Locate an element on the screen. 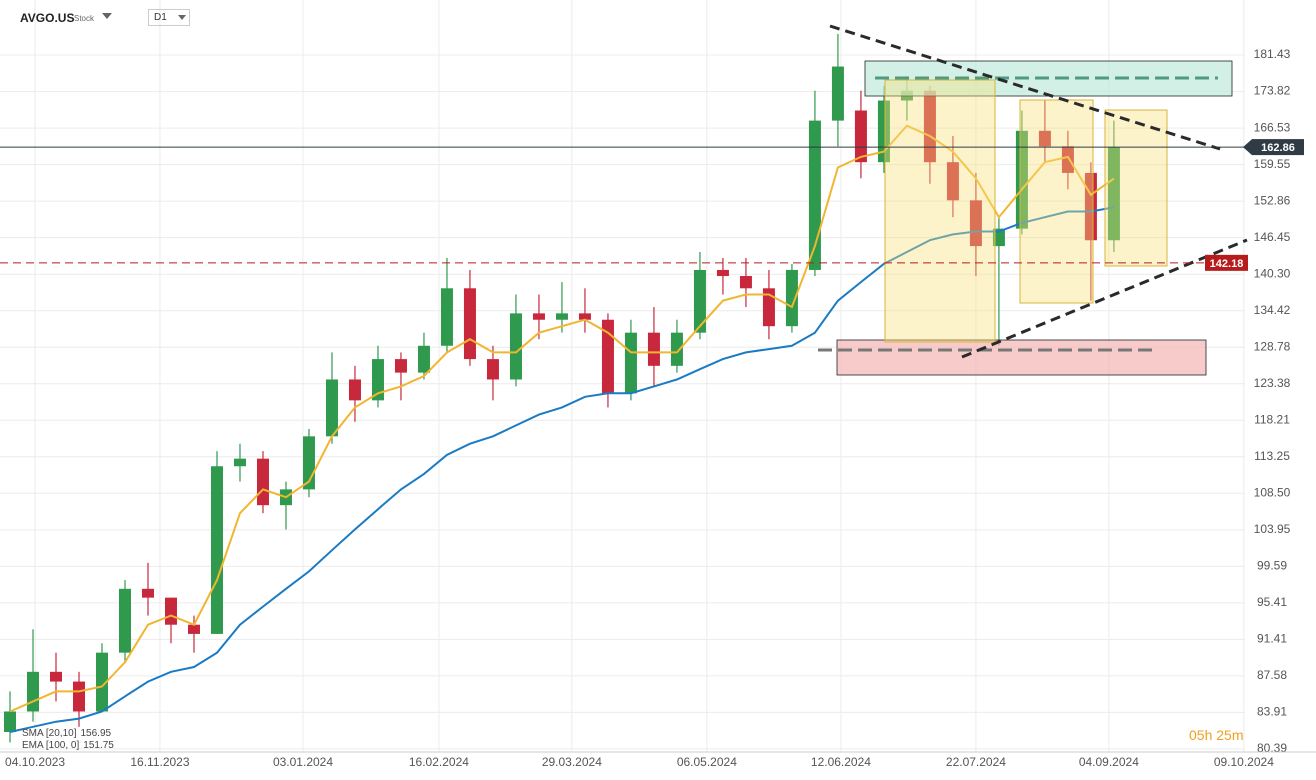  y-tick-label: 140.30 is located at coordinates (1272, 273).